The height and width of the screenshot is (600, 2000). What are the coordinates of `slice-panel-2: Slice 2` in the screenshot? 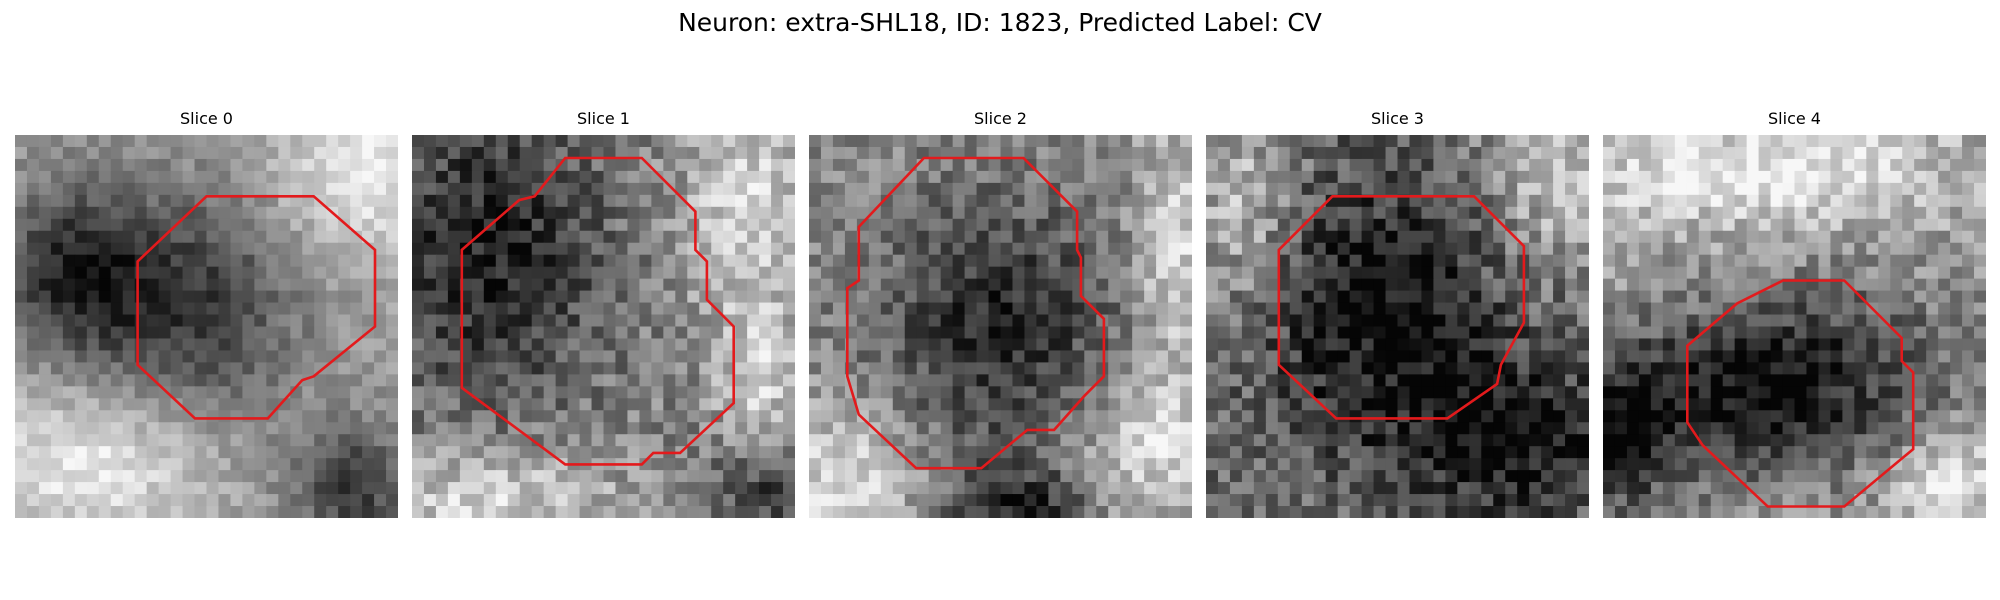 It's located at (1000, 313).